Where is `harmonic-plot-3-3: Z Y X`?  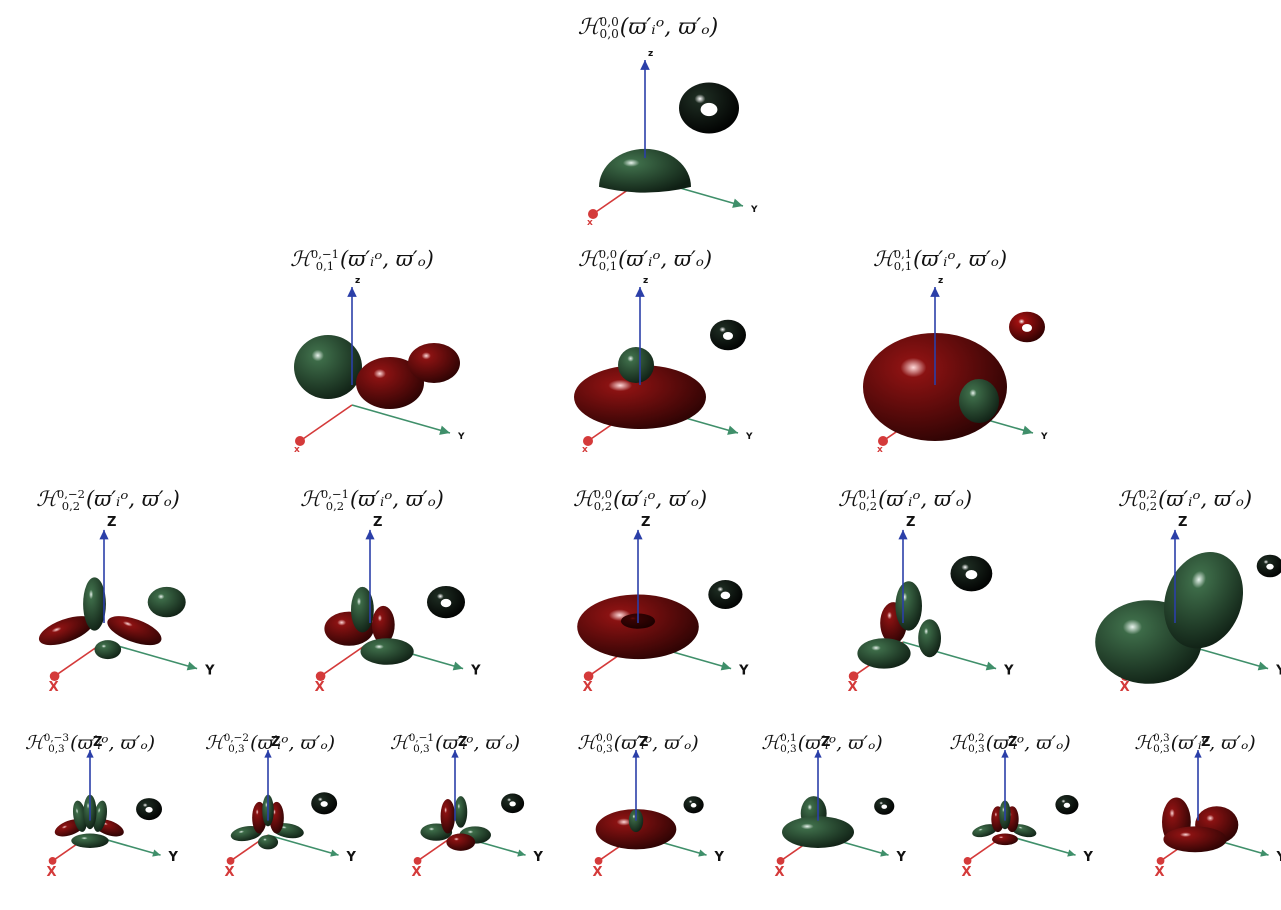 harmonic-plot-3-3: Z Y X is located at coordinates (659, 807).